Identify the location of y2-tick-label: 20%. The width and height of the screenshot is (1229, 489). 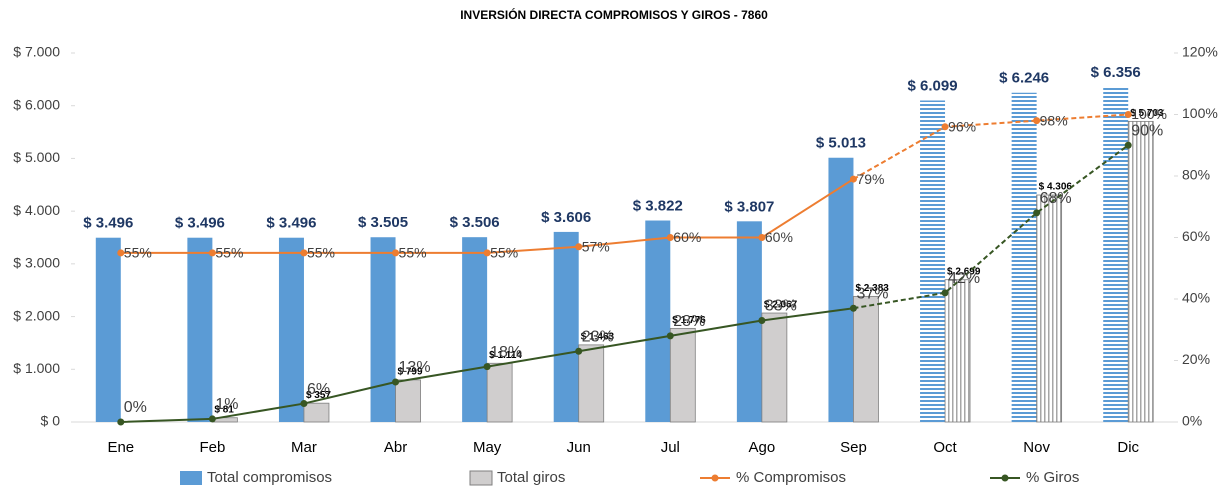
(1196, 359).